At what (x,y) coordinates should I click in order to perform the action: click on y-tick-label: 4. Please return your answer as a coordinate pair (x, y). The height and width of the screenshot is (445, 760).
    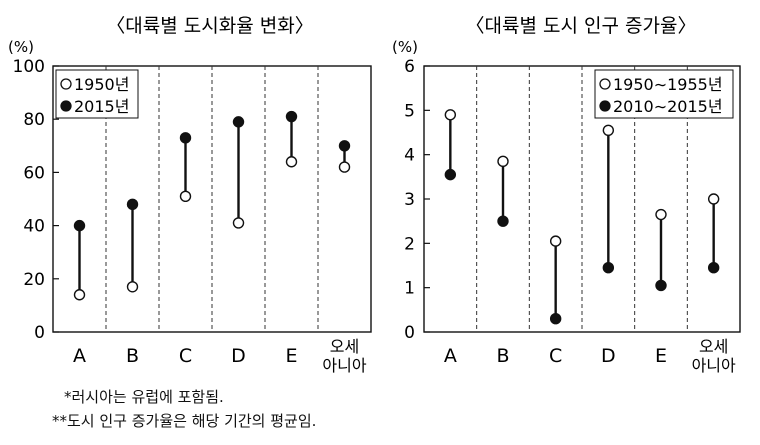
    Looking at the image, I should click on (409, 156).